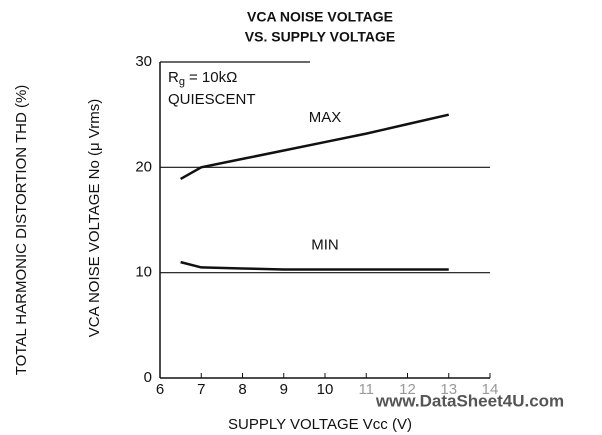 This screenshot has width=602, height=435. I want to click on x-tick-label: 14, so click(490, 389).